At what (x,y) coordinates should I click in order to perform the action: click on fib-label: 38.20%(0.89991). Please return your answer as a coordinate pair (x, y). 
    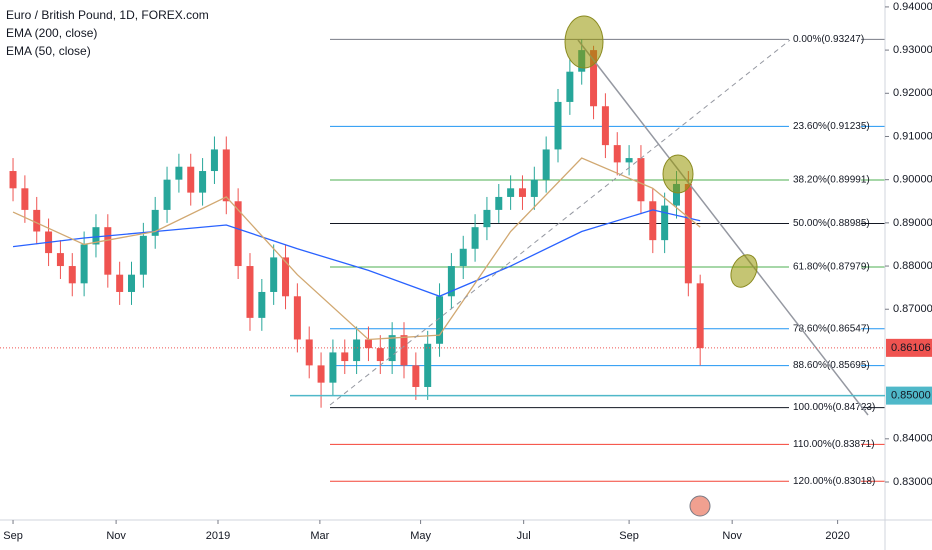
    Looking at the image, I should click on (831, 180).